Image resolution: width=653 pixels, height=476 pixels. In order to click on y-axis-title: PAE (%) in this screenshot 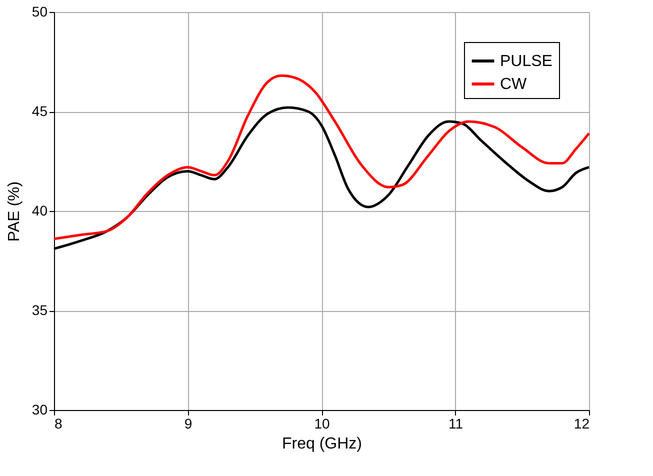, I will do `click(14, 211)`.